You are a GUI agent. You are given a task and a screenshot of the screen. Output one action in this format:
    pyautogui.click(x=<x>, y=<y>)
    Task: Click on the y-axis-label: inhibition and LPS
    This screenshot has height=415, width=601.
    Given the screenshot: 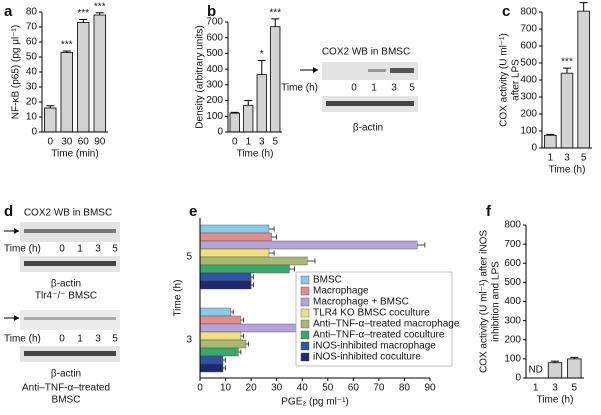 What is the action you would take?
    pyautogui.click(x=496, y=301)
    